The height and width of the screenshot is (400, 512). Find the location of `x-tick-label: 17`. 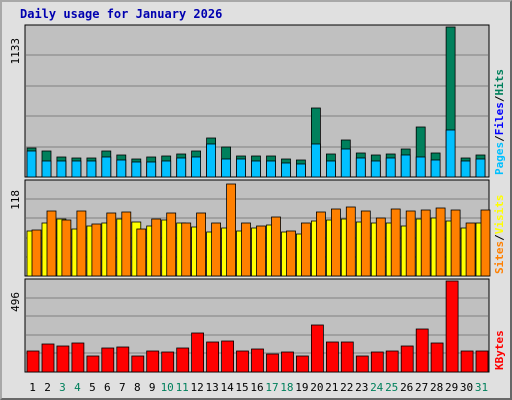

x-tick-label: 17 is located at coordinates (271, 387).